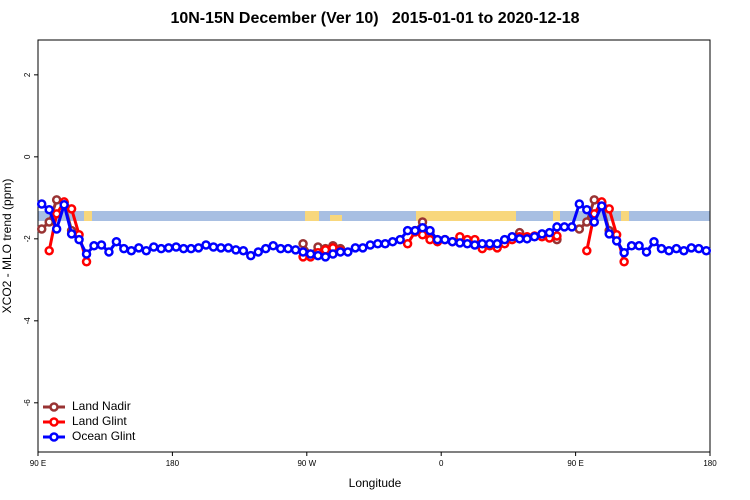 This screenshot has width=750, height=500. What do you see at coordinates (27, 239) in the screenshot?
I see `y-tick-label: -2` at bounding box center [27, 239].